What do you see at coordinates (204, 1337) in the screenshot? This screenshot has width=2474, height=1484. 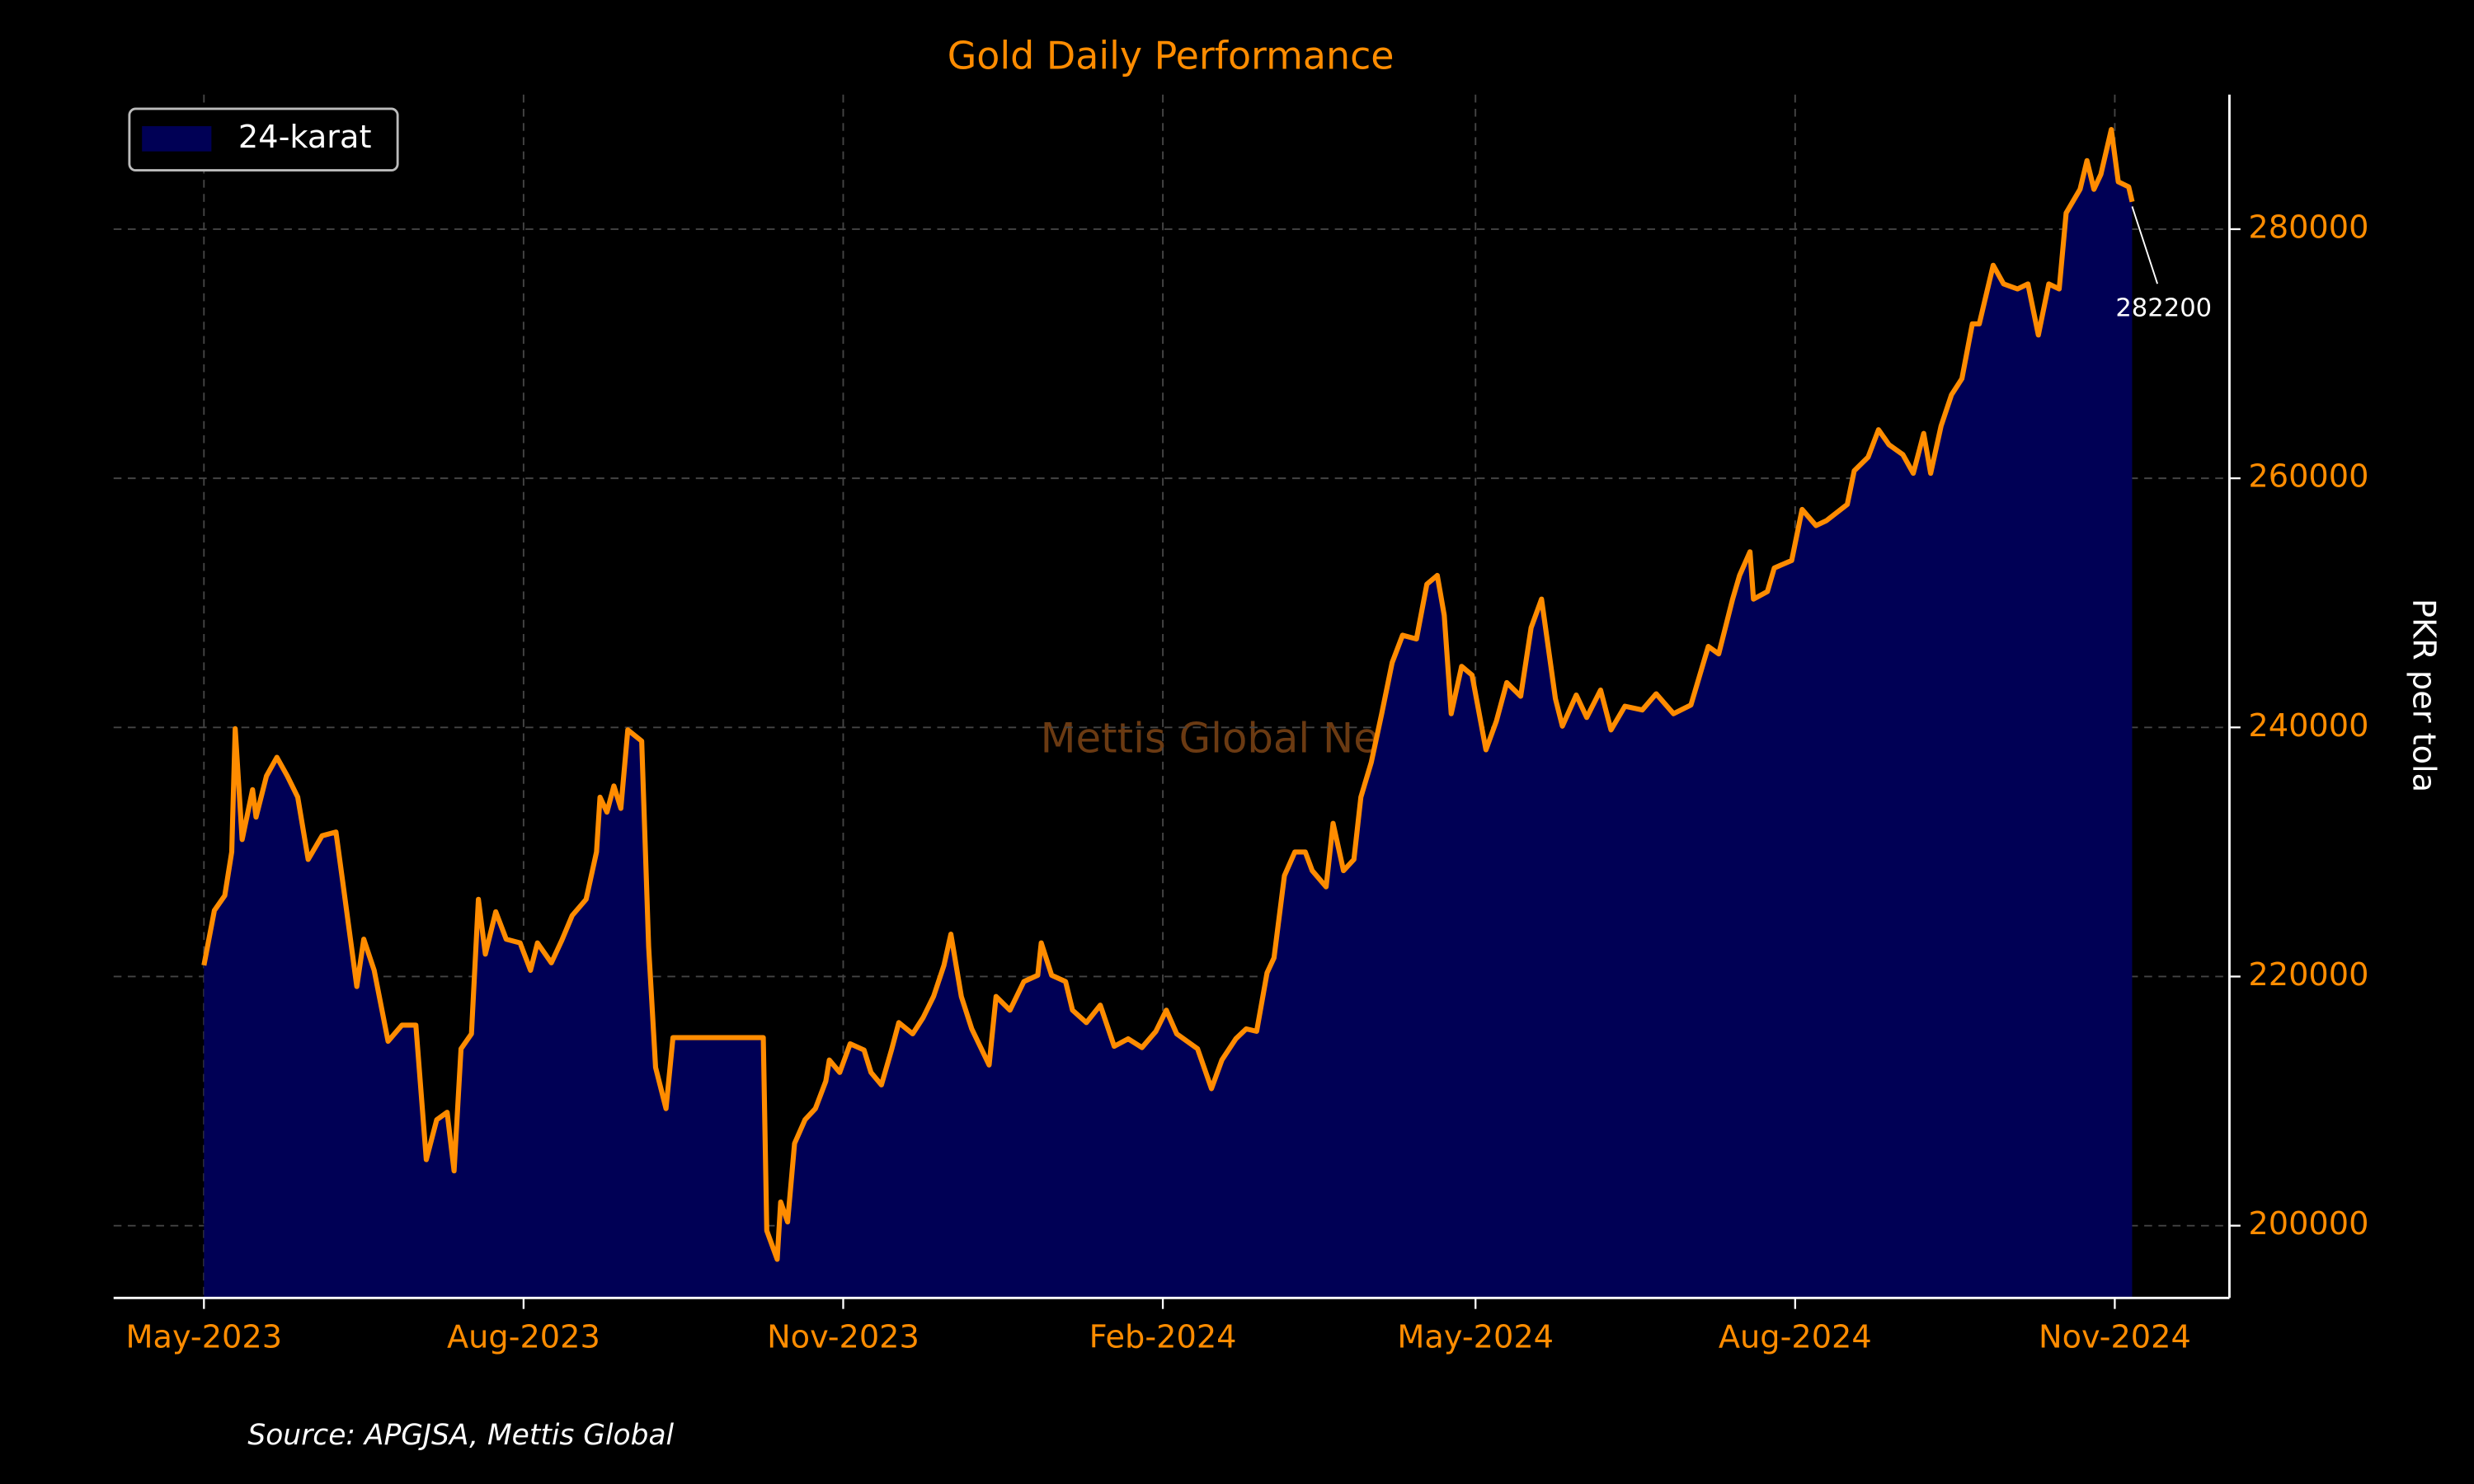 I see `x-tick-label: May-2023` at bounding box center [204, 1337].